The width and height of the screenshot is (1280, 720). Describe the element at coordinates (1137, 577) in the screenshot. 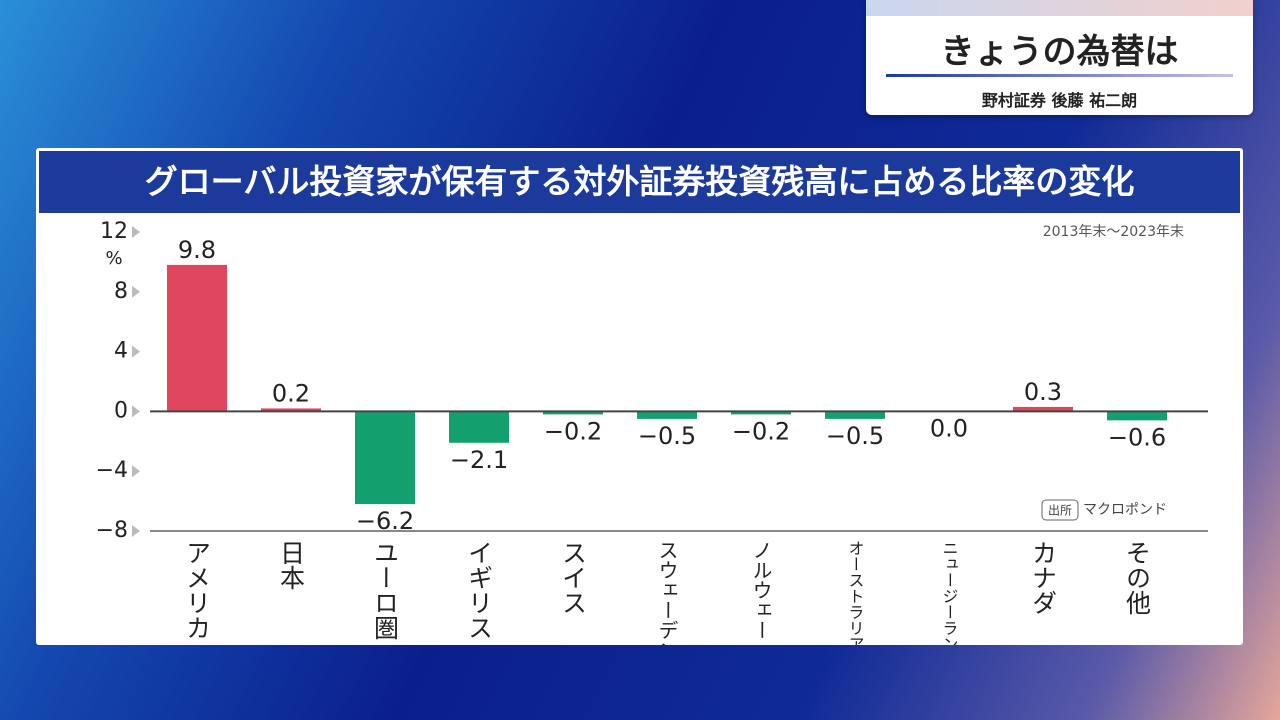

I see `x-tick-label: その他` at that location.